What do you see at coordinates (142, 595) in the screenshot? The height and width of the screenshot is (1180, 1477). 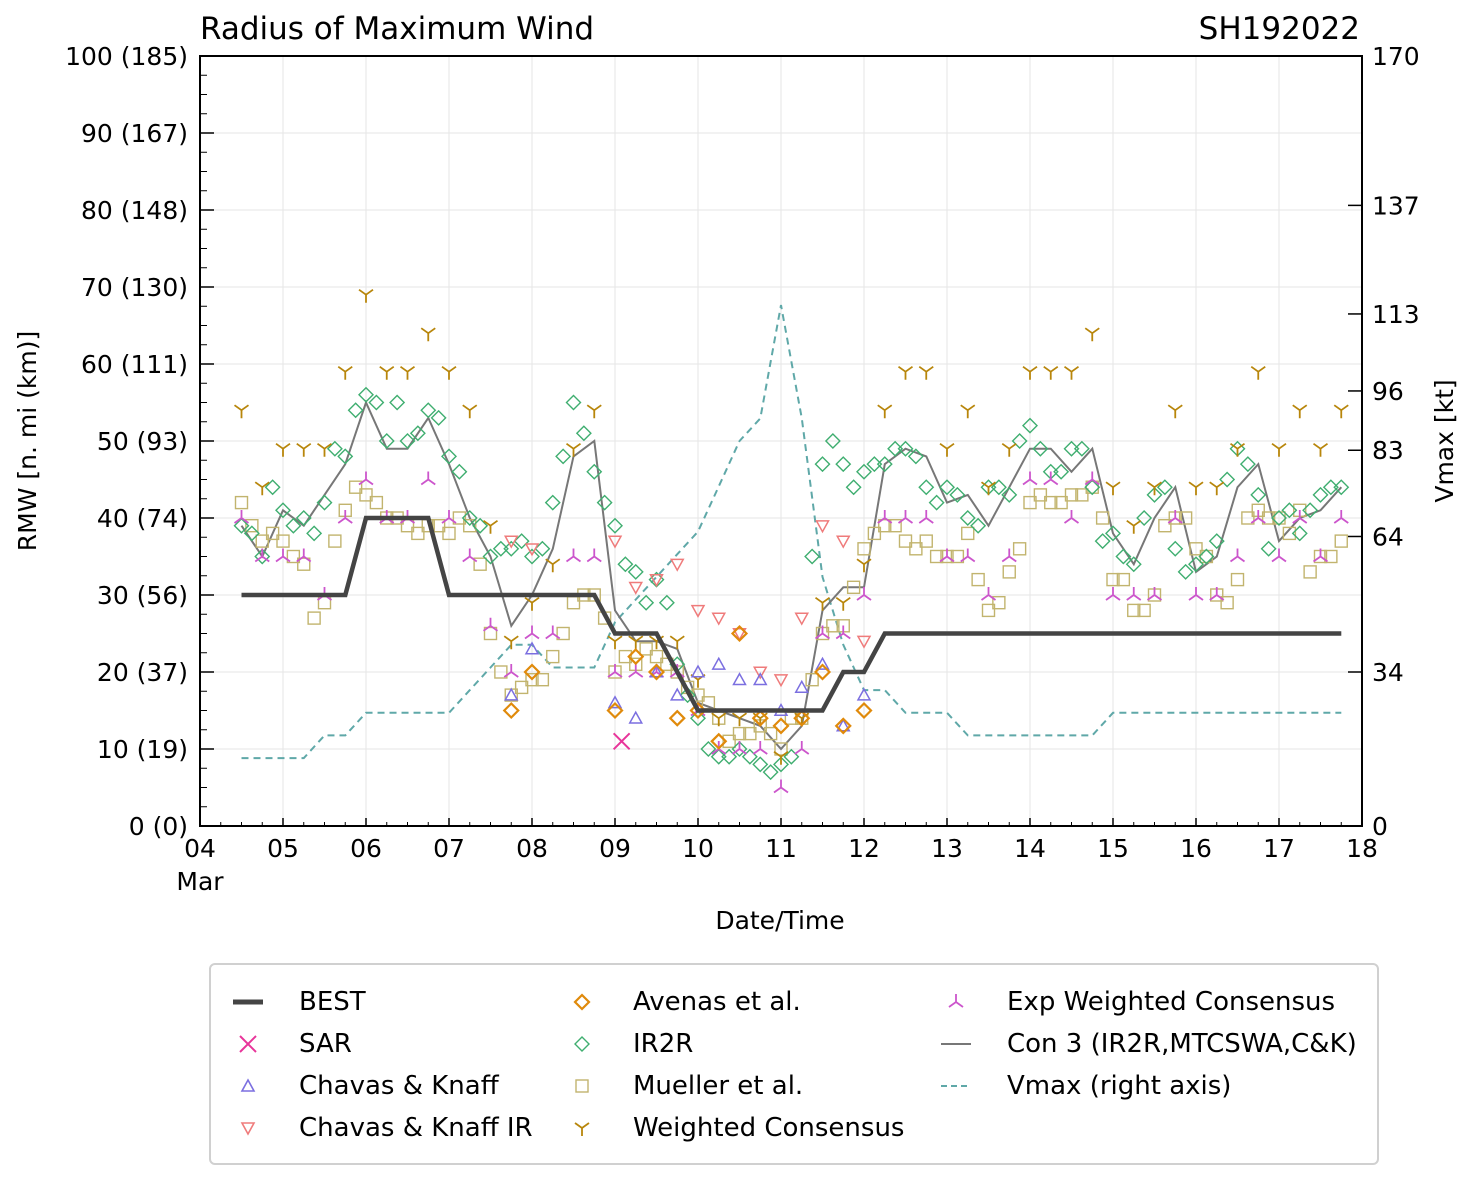 I see `y-tick-label: 30 (56)` at bounding box center [142, 595].